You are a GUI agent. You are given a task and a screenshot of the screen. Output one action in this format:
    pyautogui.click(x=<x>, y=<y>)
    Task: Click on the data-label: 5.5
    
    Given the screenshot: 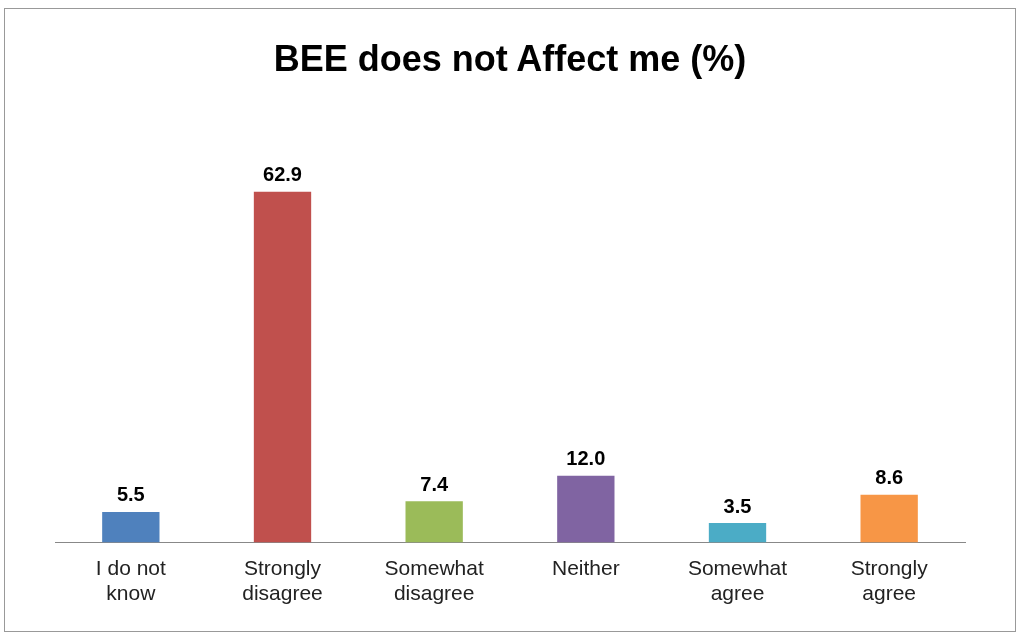 What is the action you would take?
    pyautogui.click(x=130, y=494)
    